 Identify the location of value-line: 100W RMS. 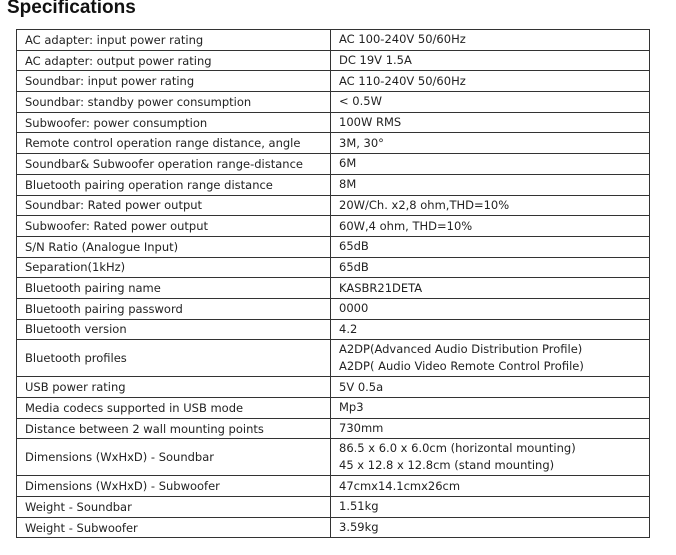
(370, 122).